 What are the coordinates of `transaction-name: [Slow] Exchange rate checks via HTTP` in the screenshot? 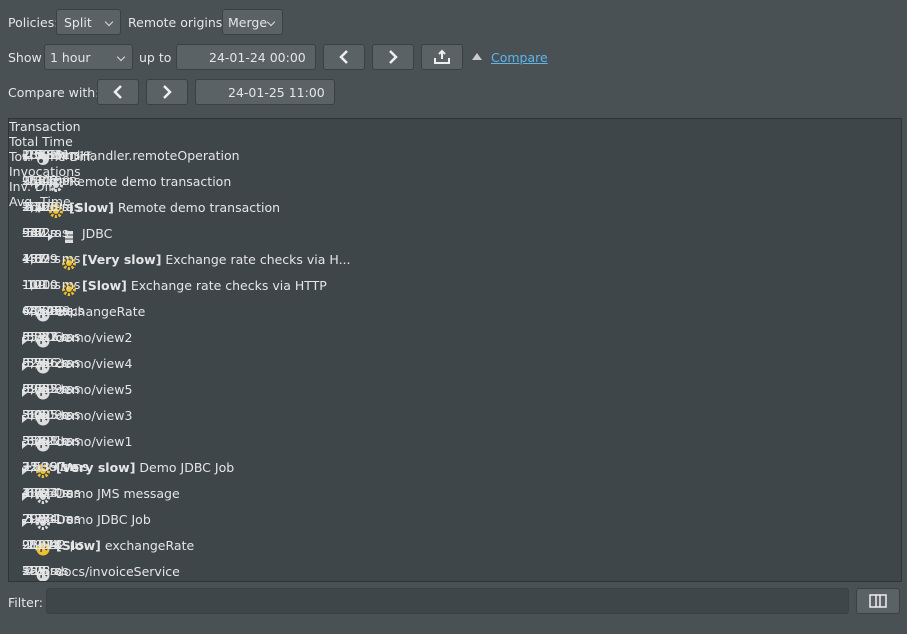 It's located at (204, 285).